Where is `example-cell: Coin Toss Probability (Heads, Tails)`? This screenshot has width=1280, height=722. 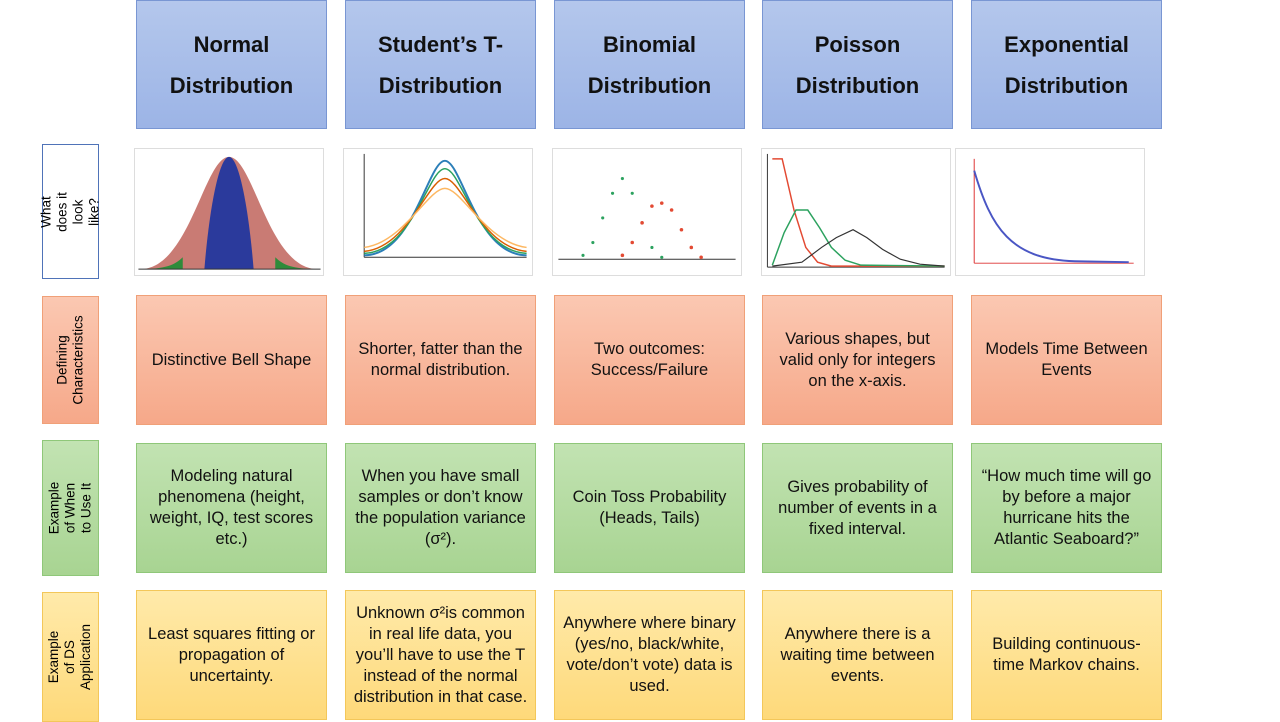
example-cell: Coin Toss Probability (Heads, Tails) is located at coordinates (649, 508).